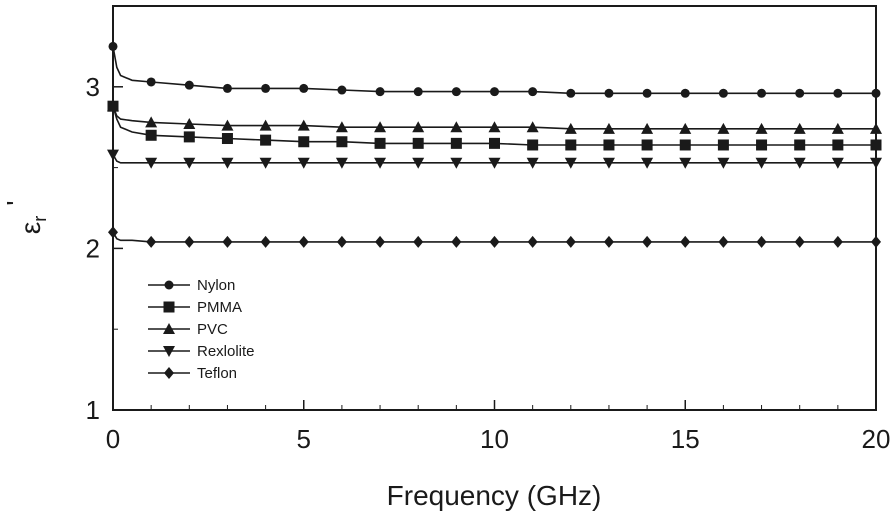  I want to click on legend-entry-pvc: PVC, so click(188, 329).